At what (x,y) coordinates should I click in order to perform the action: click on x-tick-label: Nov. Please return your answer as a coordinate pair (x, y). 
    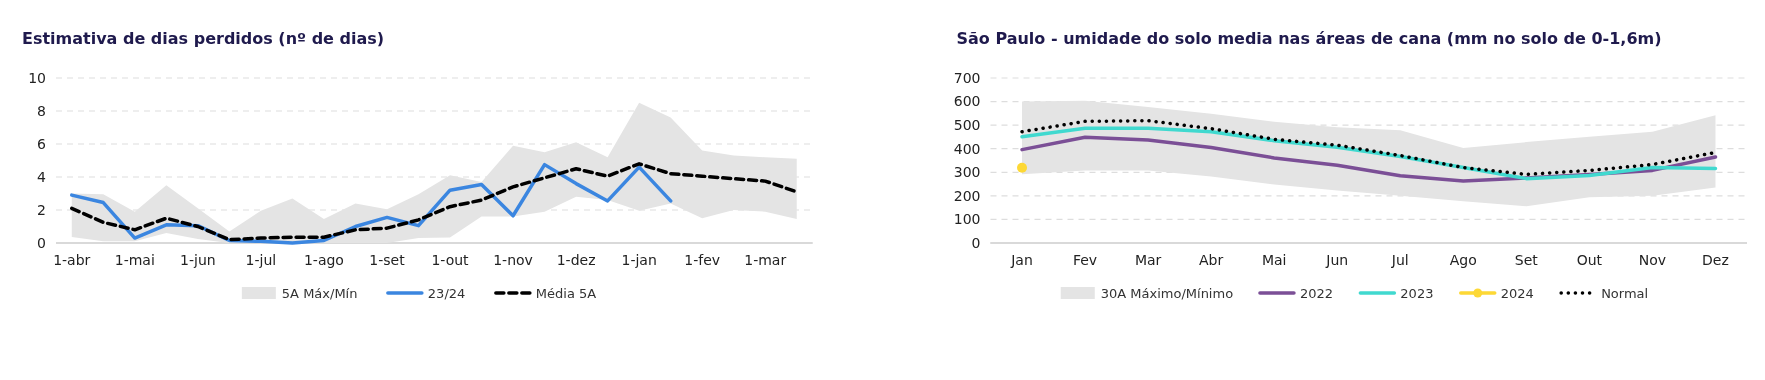
    Looking at the image, I should click on (1652, 260).